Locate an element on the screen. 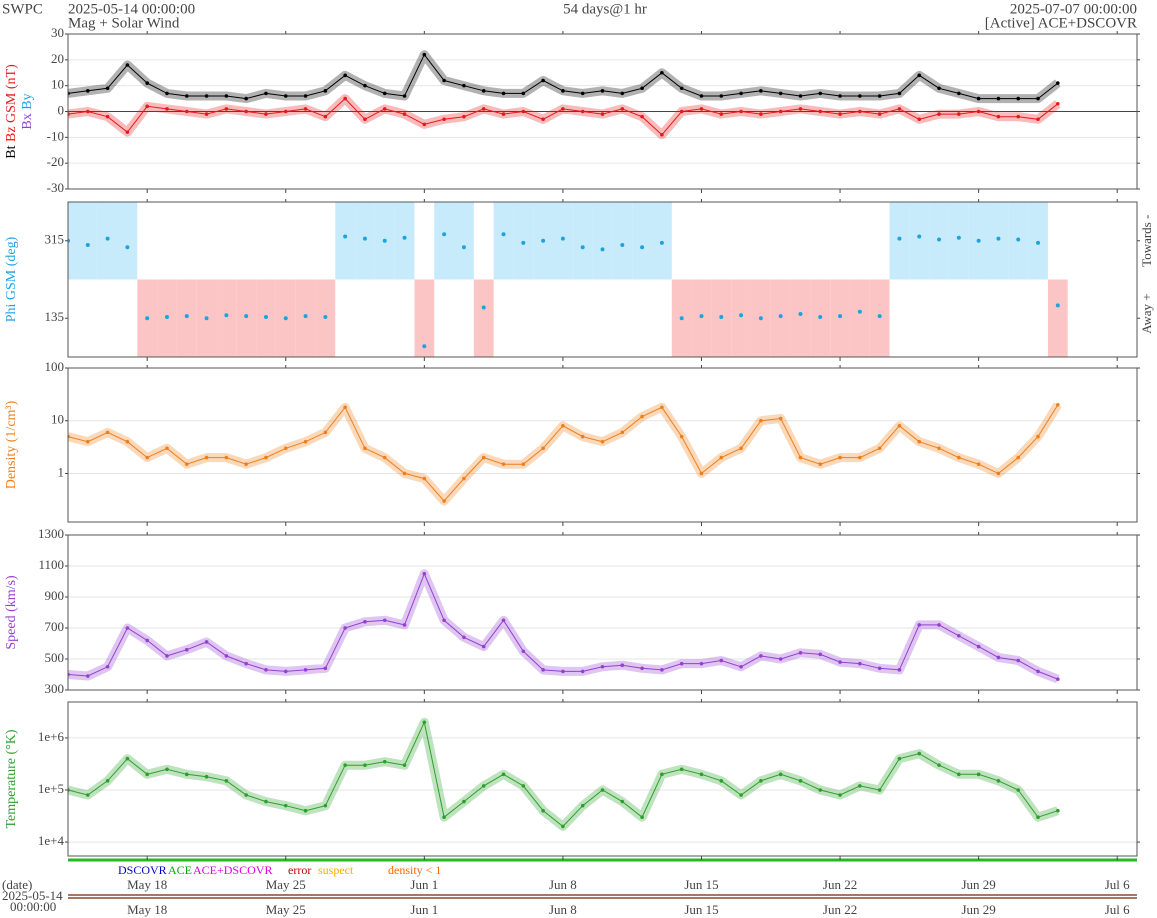 The height and width of the screenshot is (918, 1157). y-tick-label: -30 is located at coordinates (55, 187).